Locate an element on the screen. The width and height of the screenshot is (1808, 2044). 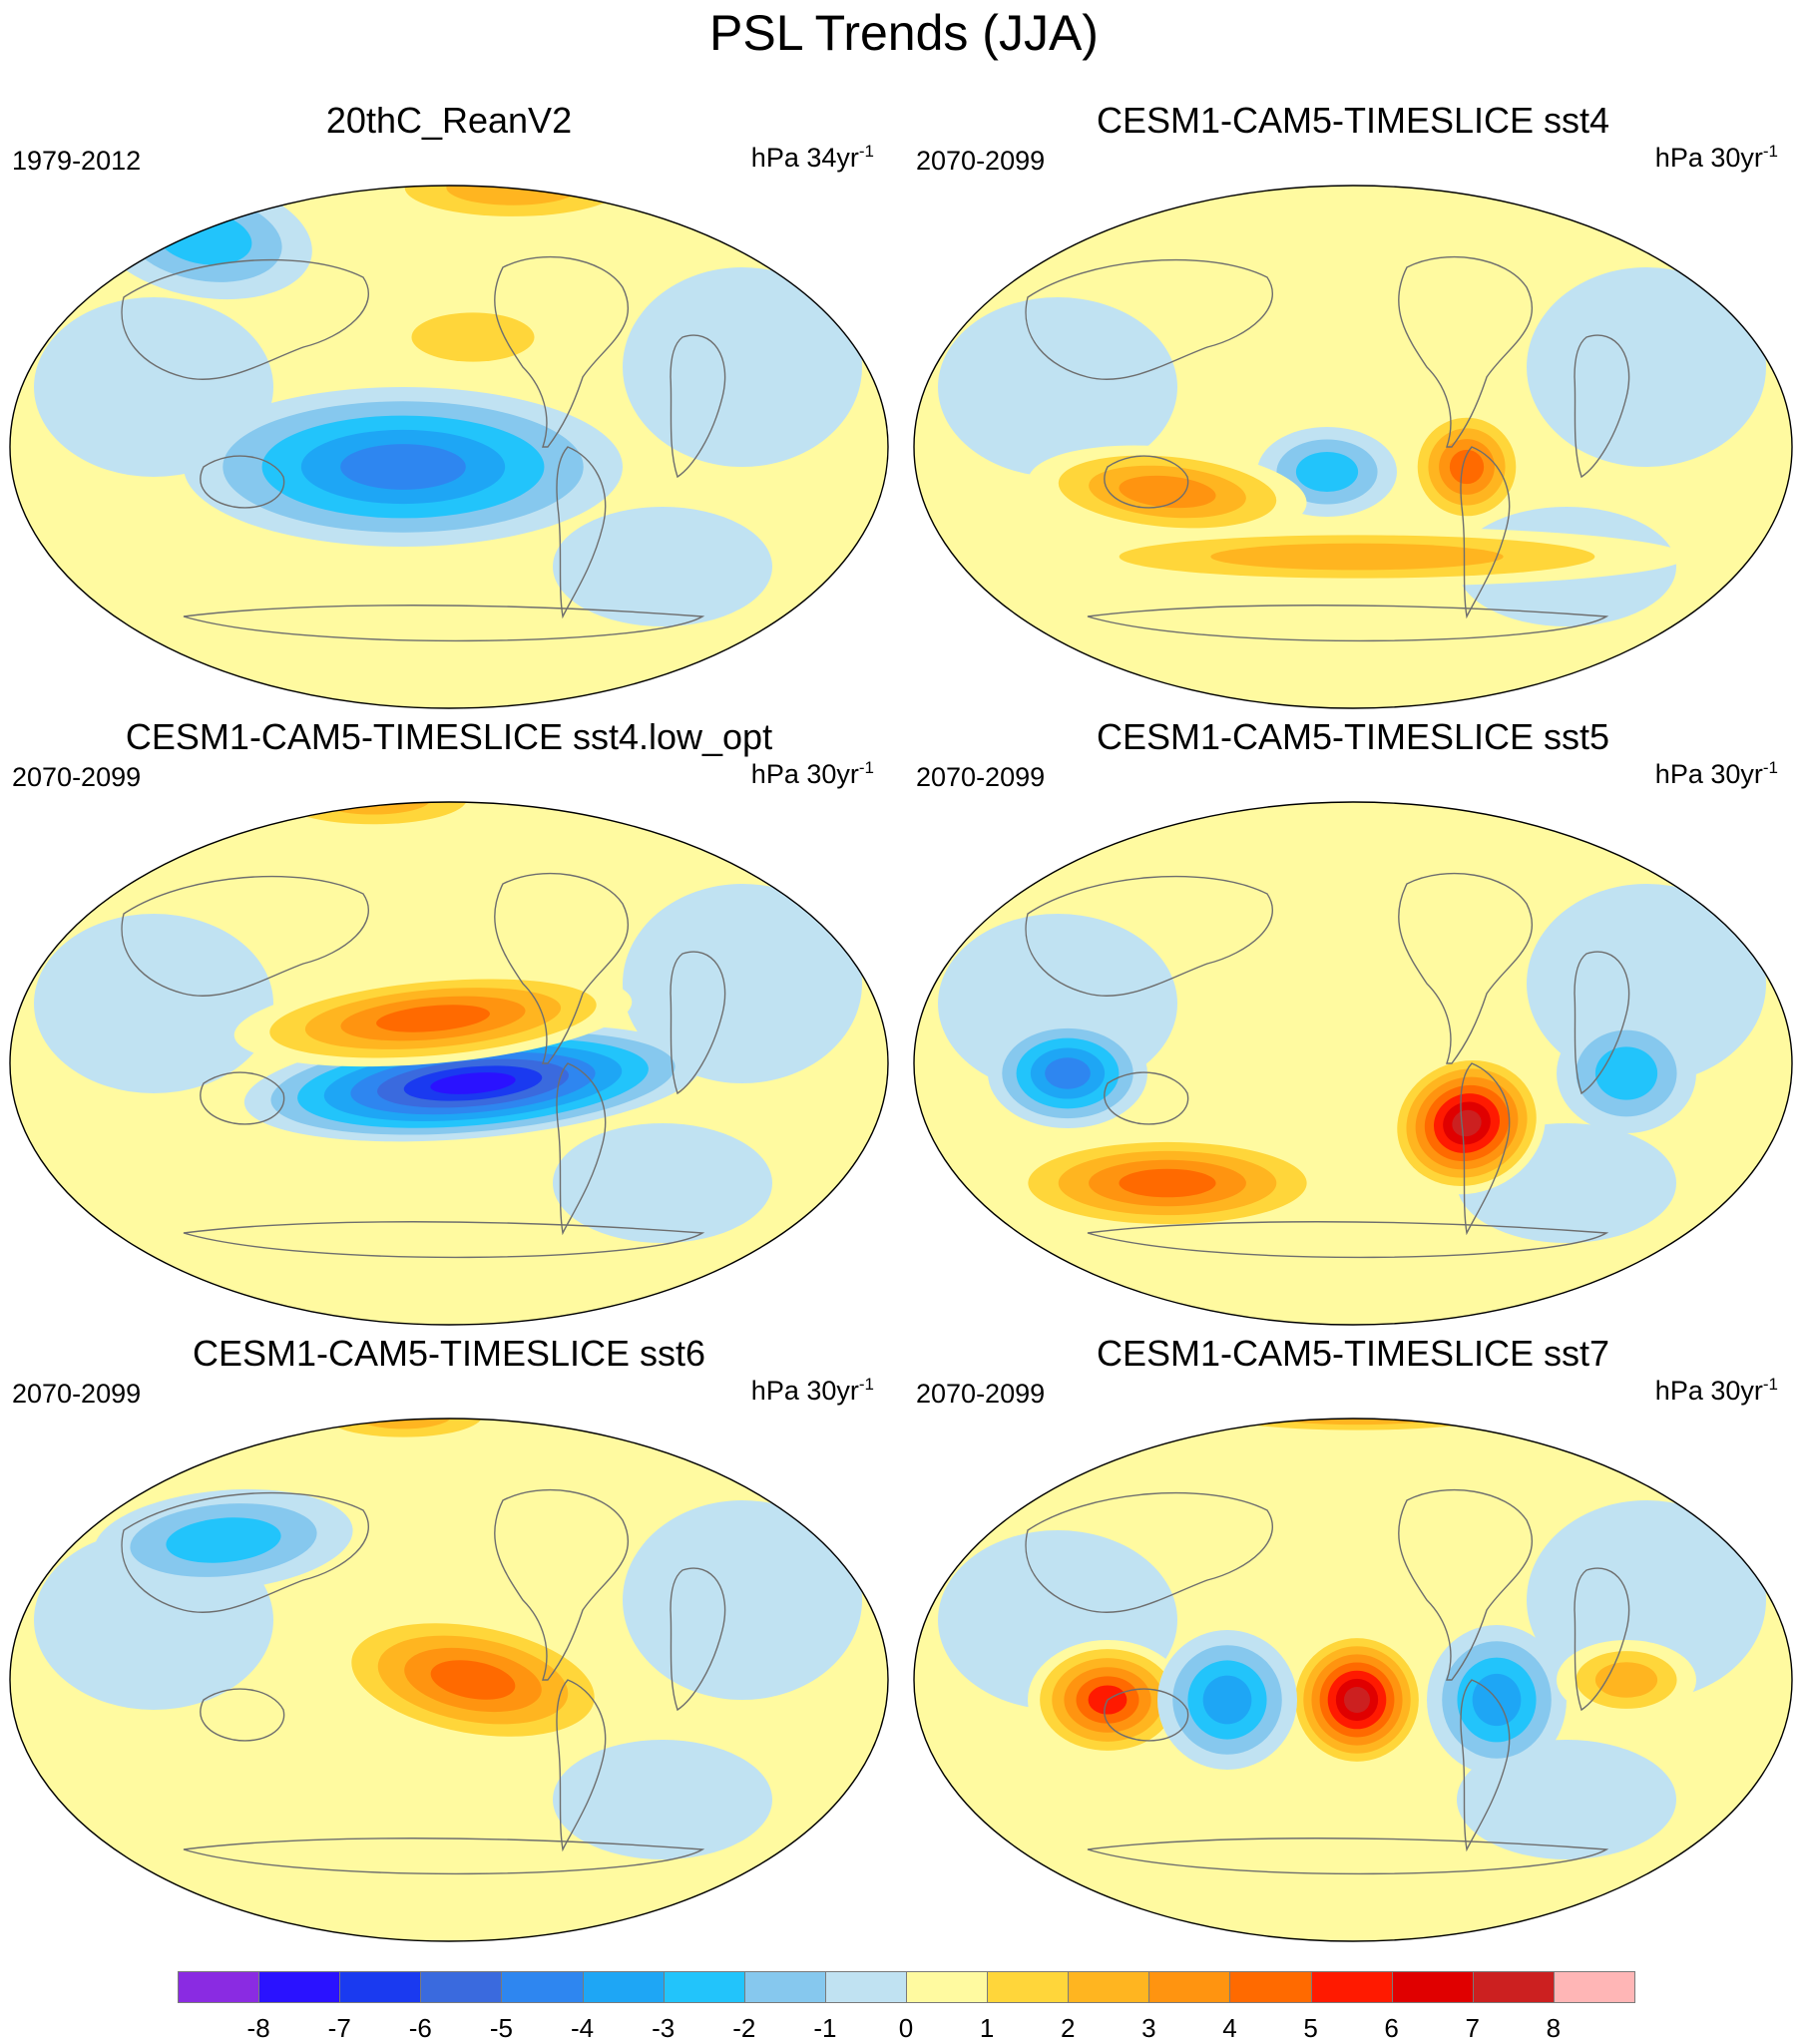
panel-title: CESM1-CAM5-TIMESLICE sst4 is located at coordinates (1353, 120).